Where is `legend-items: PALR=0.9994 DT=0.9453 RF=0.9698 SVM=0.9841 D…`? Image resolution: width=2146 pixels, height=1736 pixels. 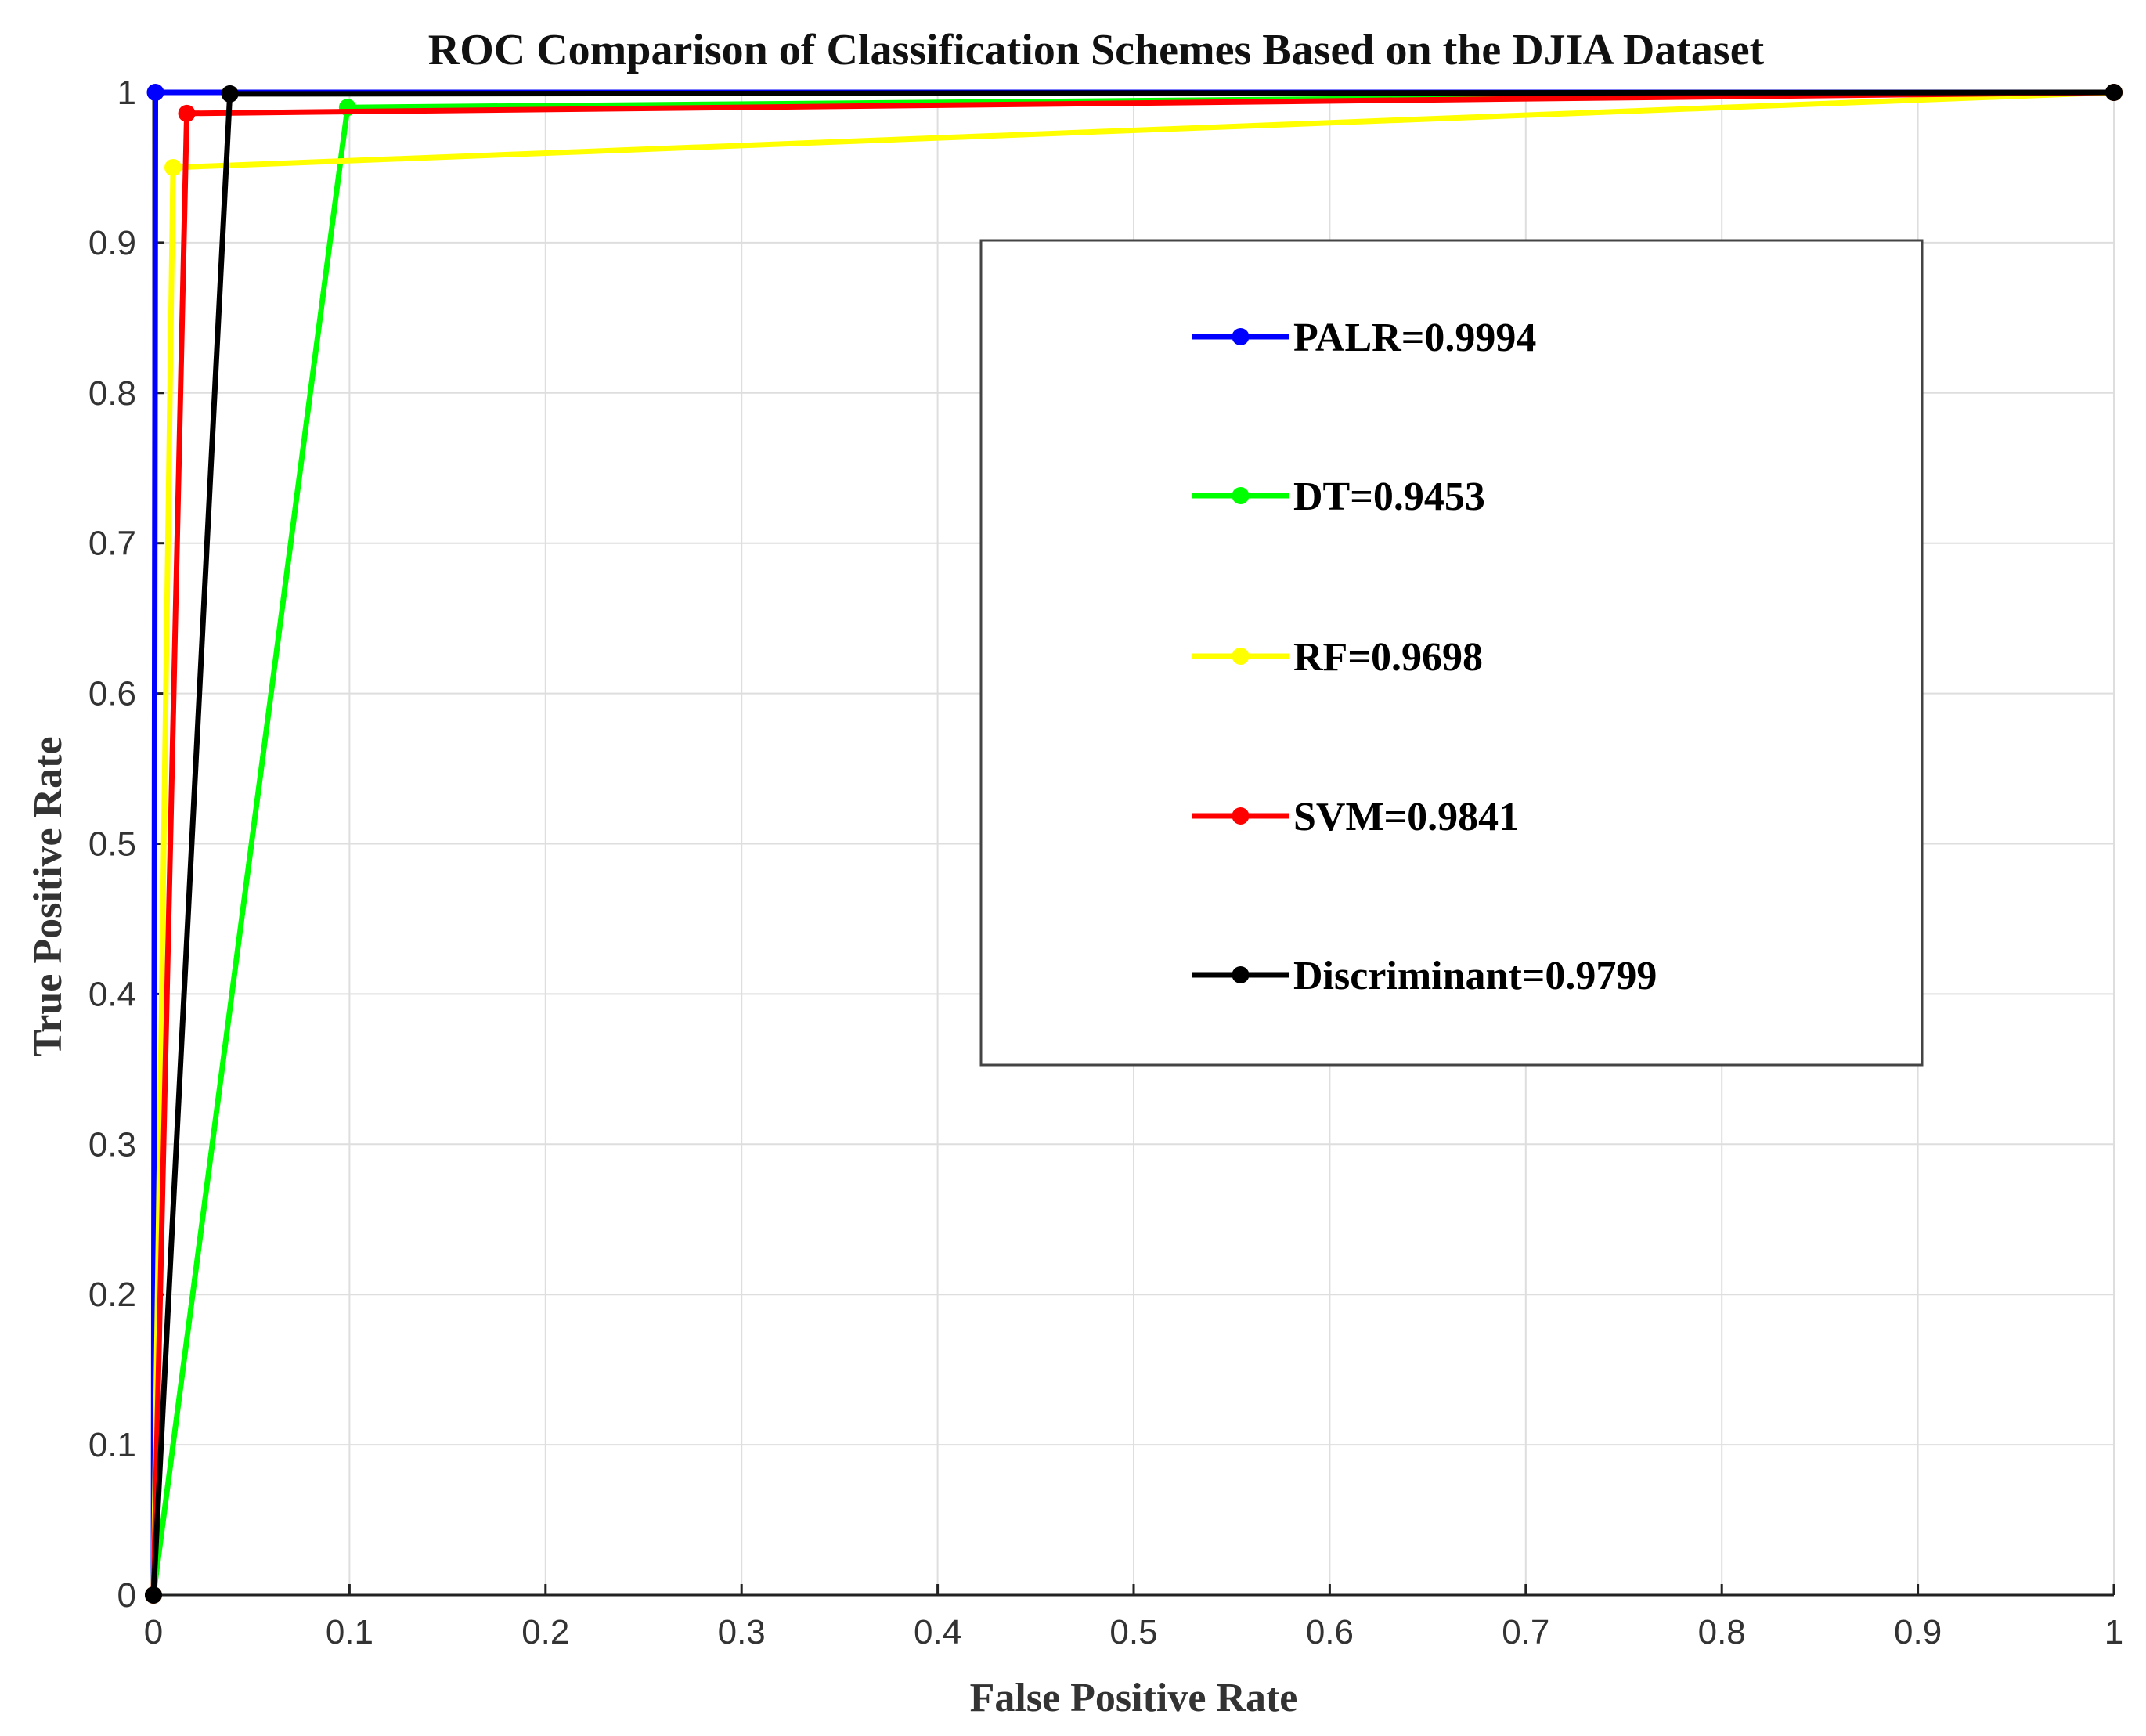
legend-items: PALR=0.9994 DT=0.9453 RF=0.9698 SVM=0.9841 D… is located at coordinates (1424, 657).